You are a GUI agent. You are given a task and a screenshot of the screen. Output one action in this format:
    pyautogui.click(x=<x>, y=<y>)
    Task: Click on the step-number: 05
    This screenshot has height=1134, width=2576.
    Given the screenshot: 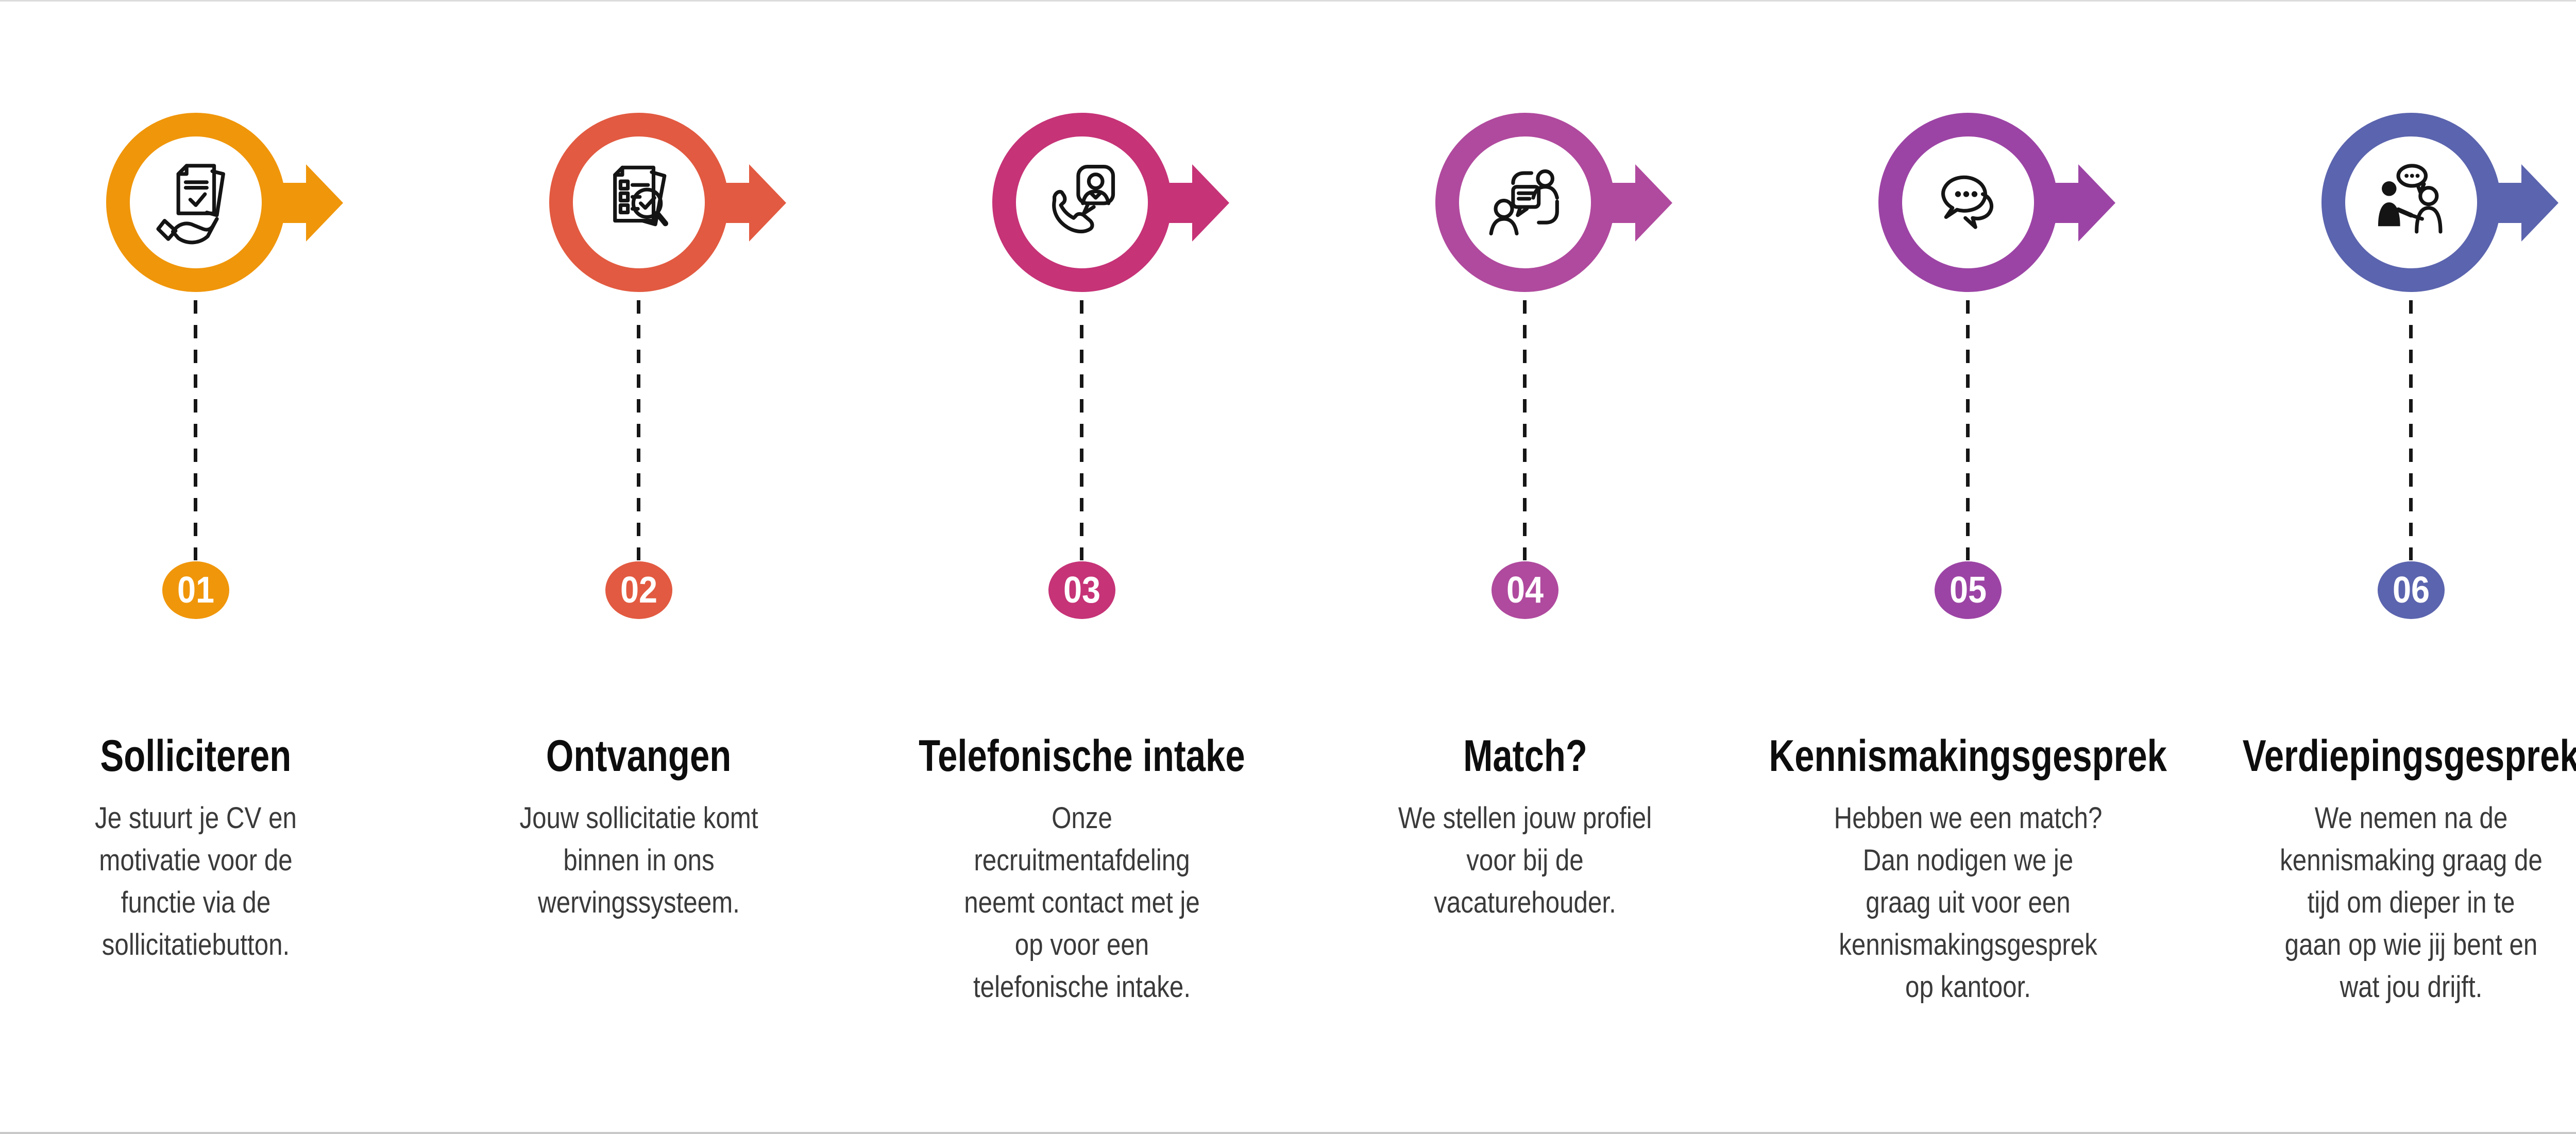 What is the action you would take?
    pyautogui.click(x=1968, y=591)
    